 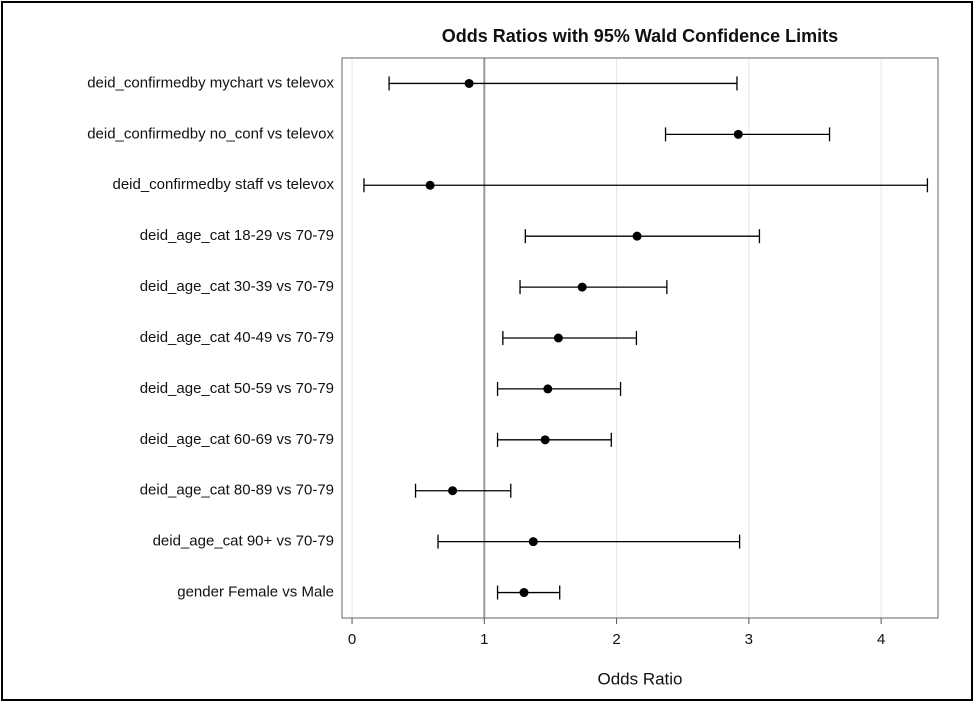 What do you see at coordinates (237, 337) in the screenshot?
I see `y-tick-label: deid_age_cat 40-49 vs 70-79` at bounding box center [237, 337].